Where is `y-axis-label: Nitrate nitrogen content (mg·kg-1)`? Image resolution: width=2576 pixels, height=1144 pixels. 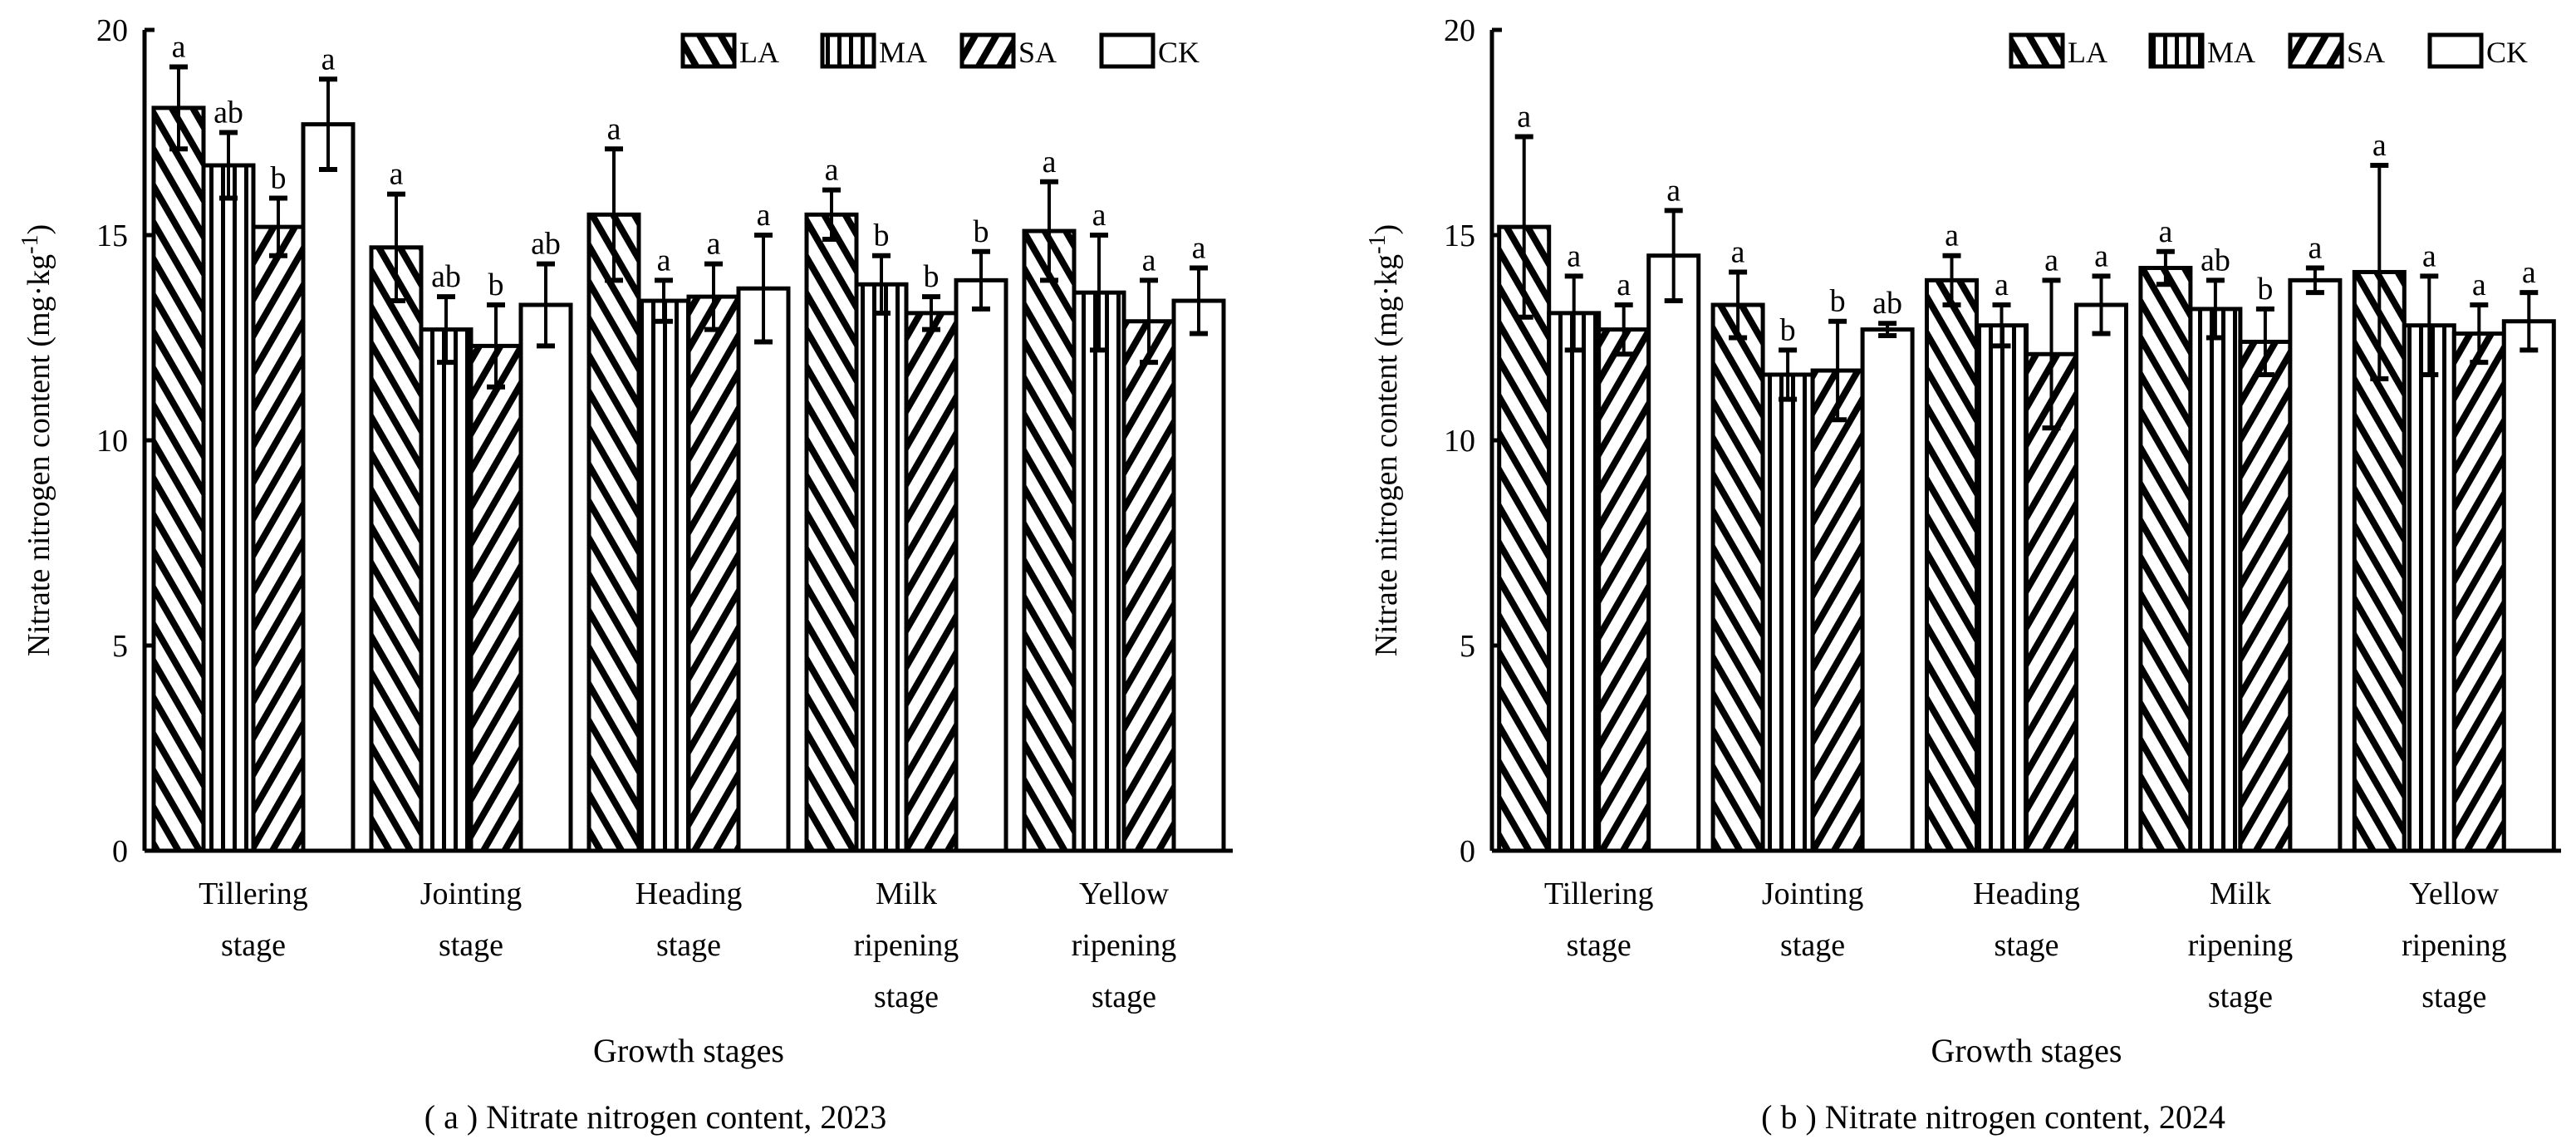
y-axis-label: Nitrate nitrogen content (mg·kg-1) is located at coordinates (1384, 440).